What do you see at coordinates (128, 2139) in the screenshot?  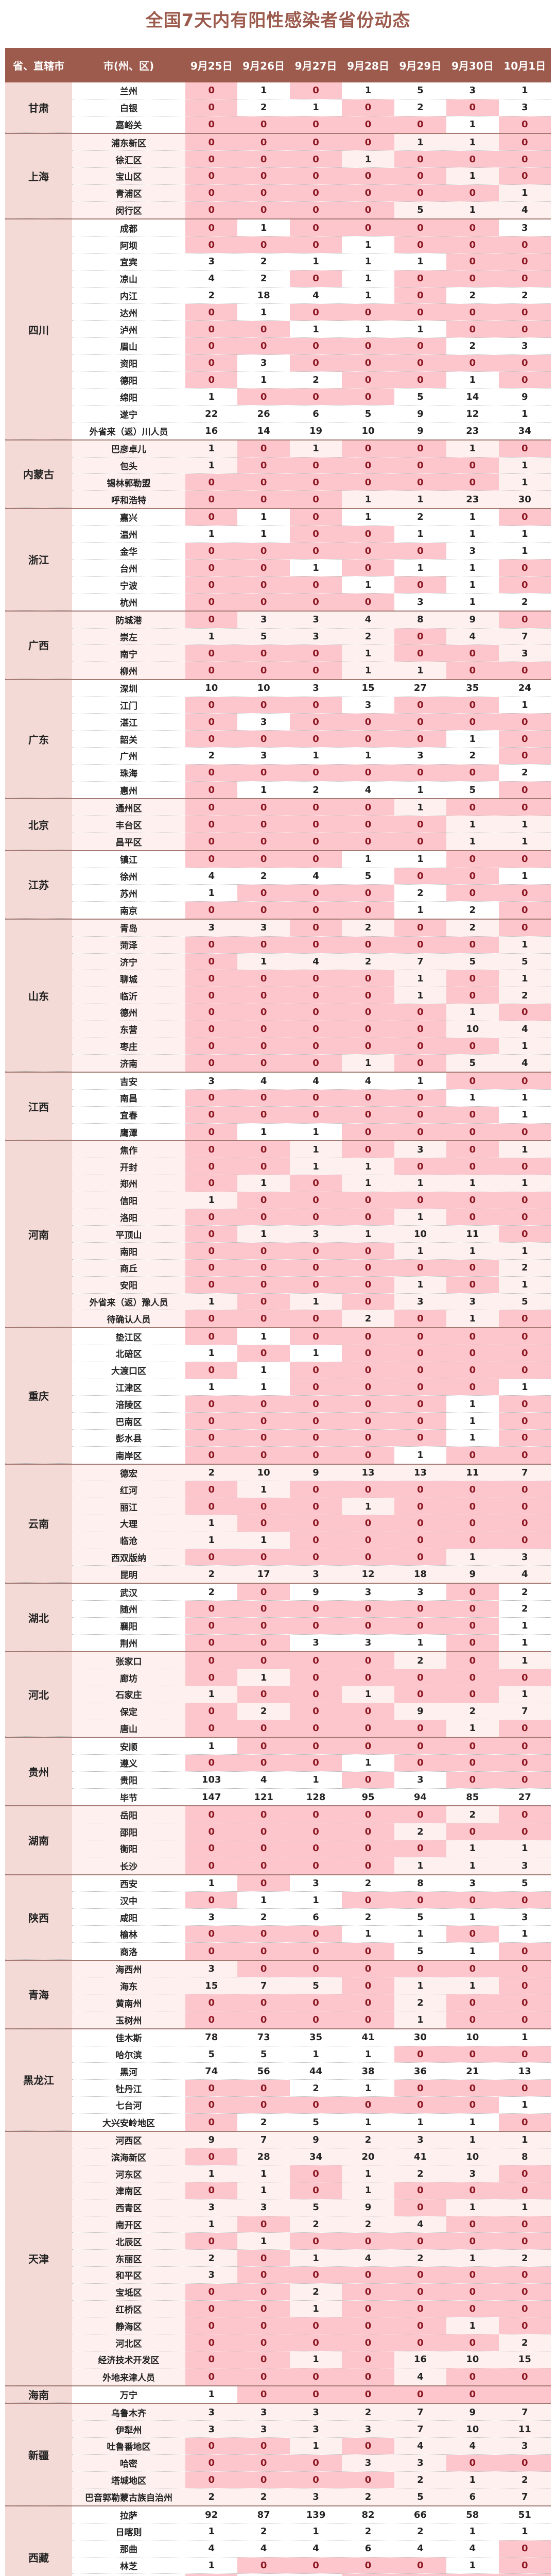 I see `city-cell: 河西区` at bounding box center [128, 2139].